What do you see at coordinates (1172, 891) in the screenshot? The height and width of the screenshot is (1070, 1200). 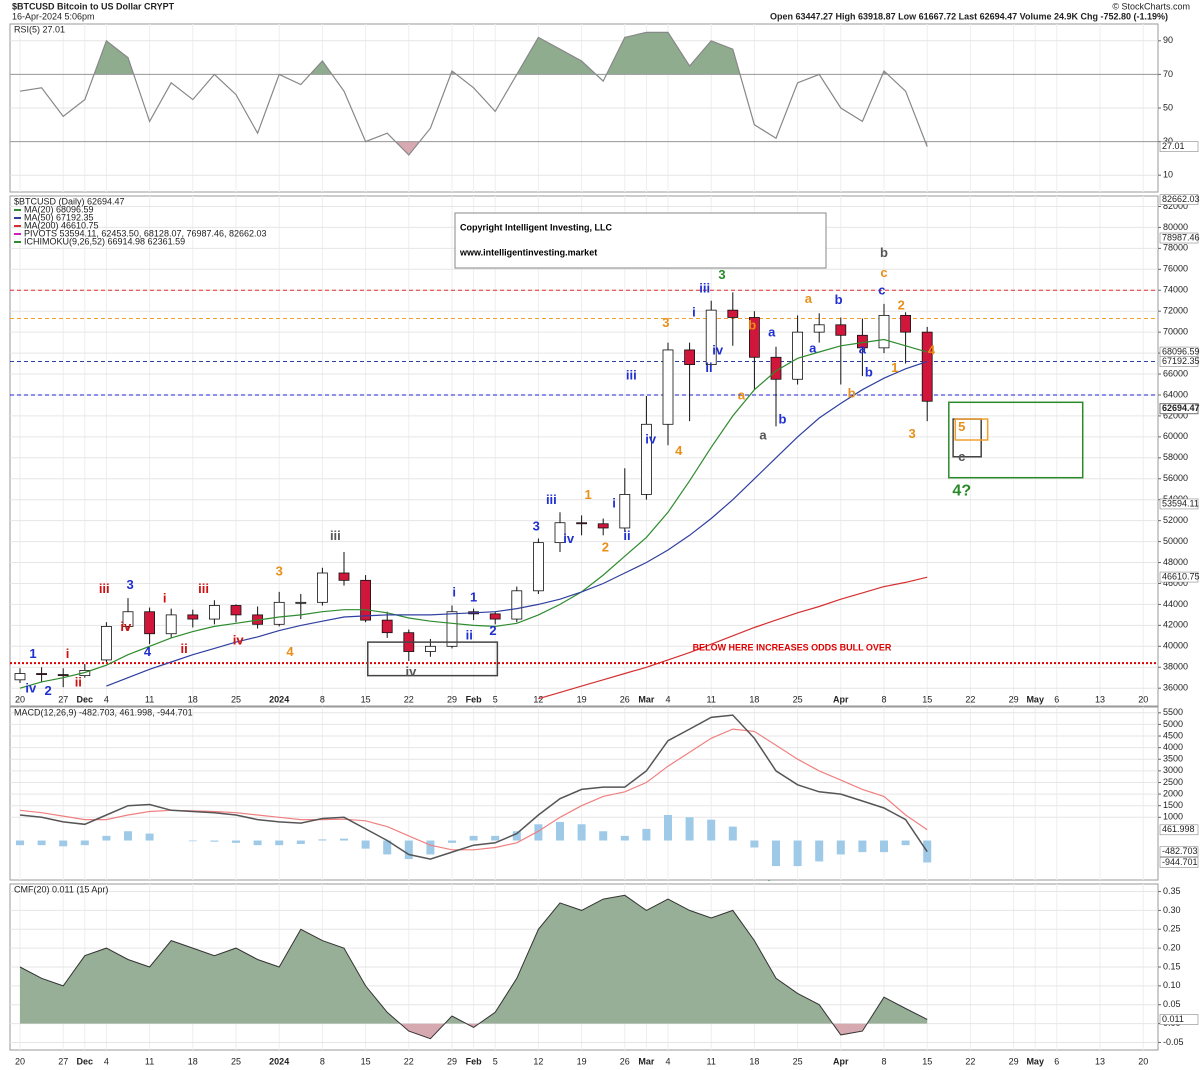 I see `y-tick-label: 0.35` at bounding box center [1172, 891].